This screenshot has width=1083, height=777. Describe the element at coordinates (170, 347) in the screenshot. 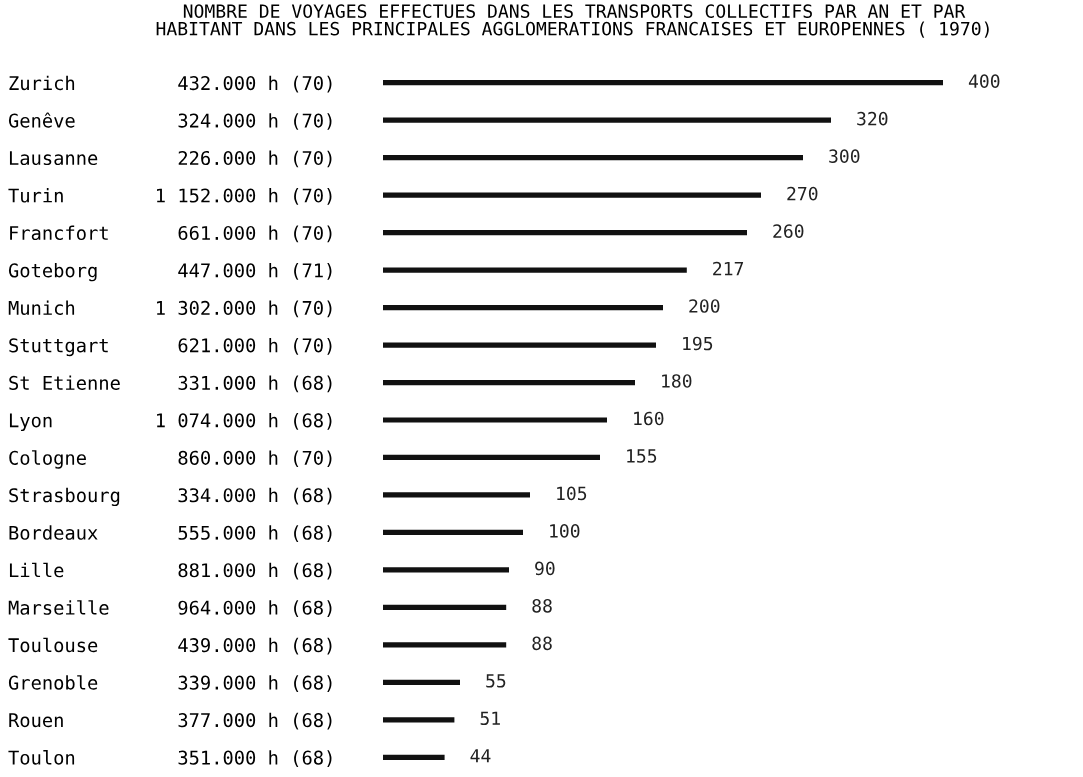

I see `y-tick-label: Stuttgart 621.000 h (70)` at that location.